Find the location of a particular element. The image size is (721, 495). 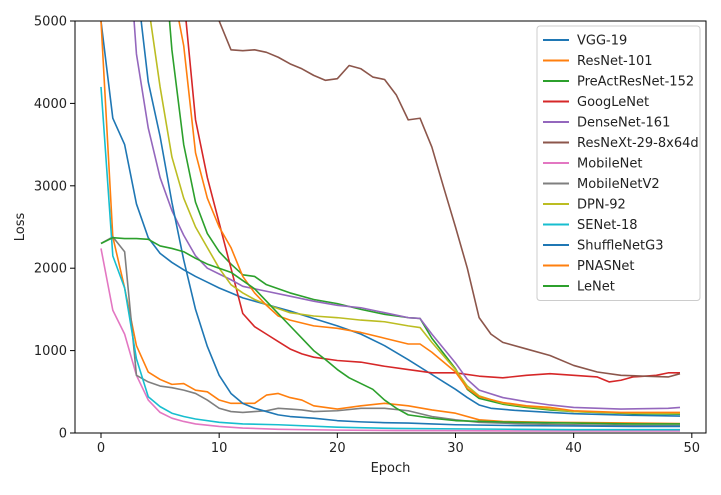

x-tick-label: 20 is located at coordinates (337, 448).